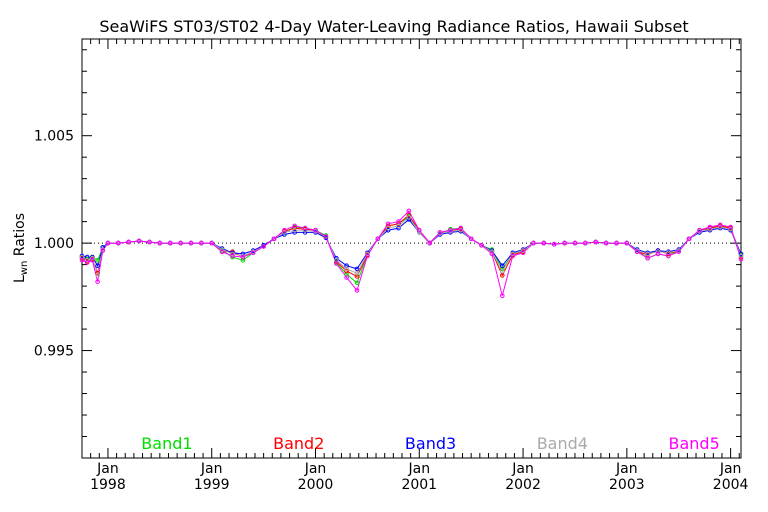  Describe the element at coordinates (166, 443) in the screenshot. I see `legend-entry-band1: Band1` at that location.